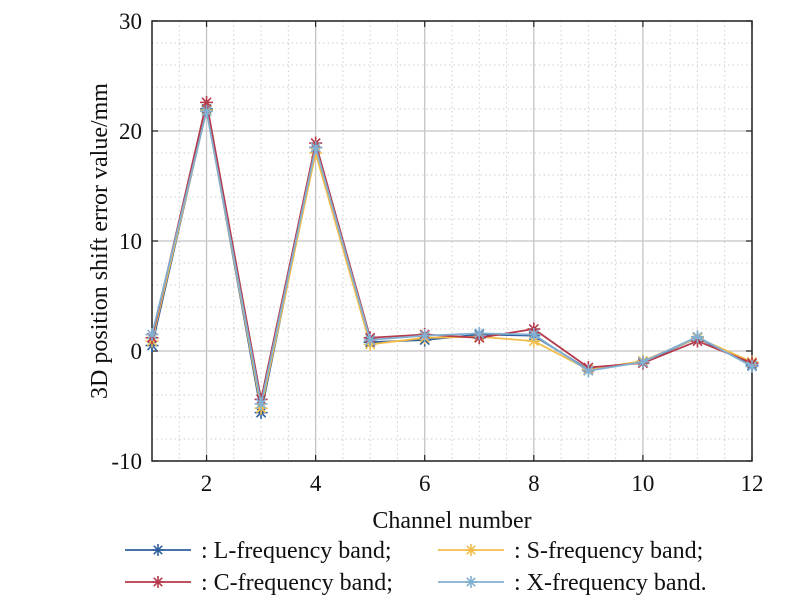 Image resolution: width=800 pixels, height=615 pixels. I want to click on x-tick-label: 6, so click(425, 483).